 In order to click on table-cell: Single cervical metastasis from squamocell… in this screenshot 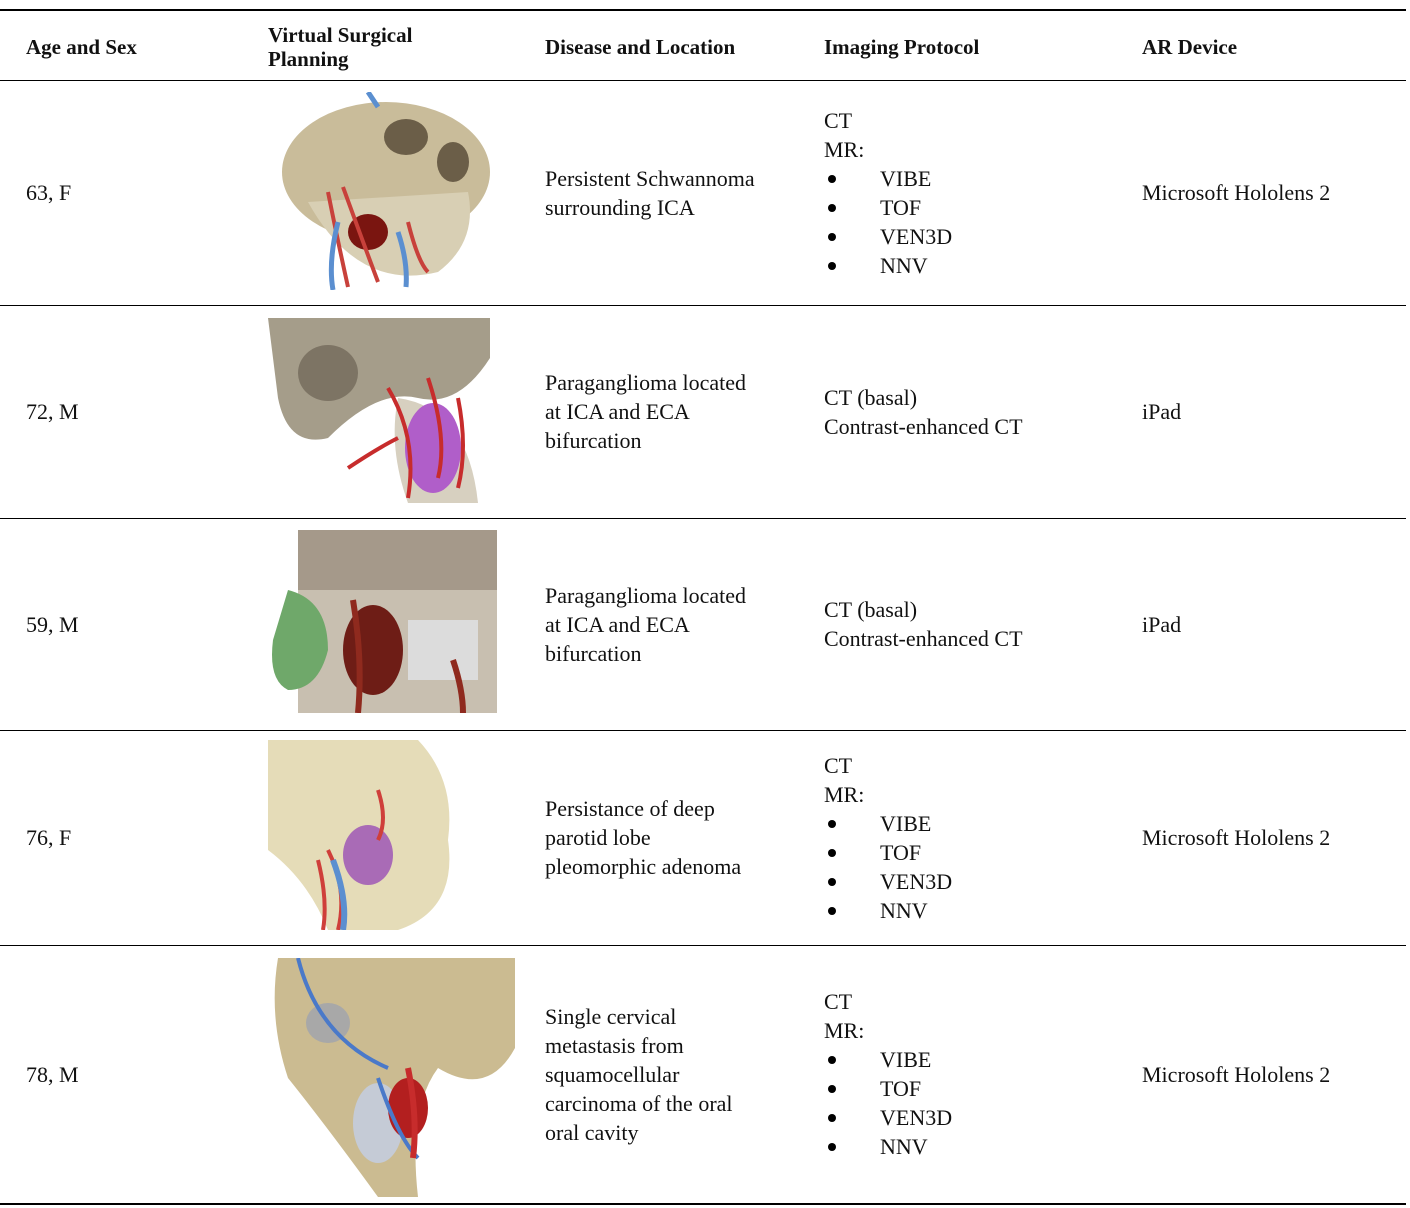, I will do `click(675, 1074)`.